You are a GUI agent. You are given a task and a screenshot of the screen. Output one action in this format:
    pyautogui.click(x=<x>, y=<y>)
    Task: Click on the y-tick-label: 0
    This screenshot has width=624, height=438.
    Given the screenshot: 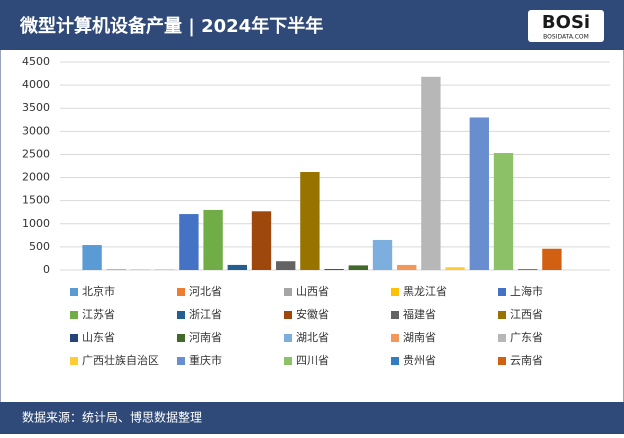 What is the action you would take?
    pyautogui.click(x=46, y=269)
    